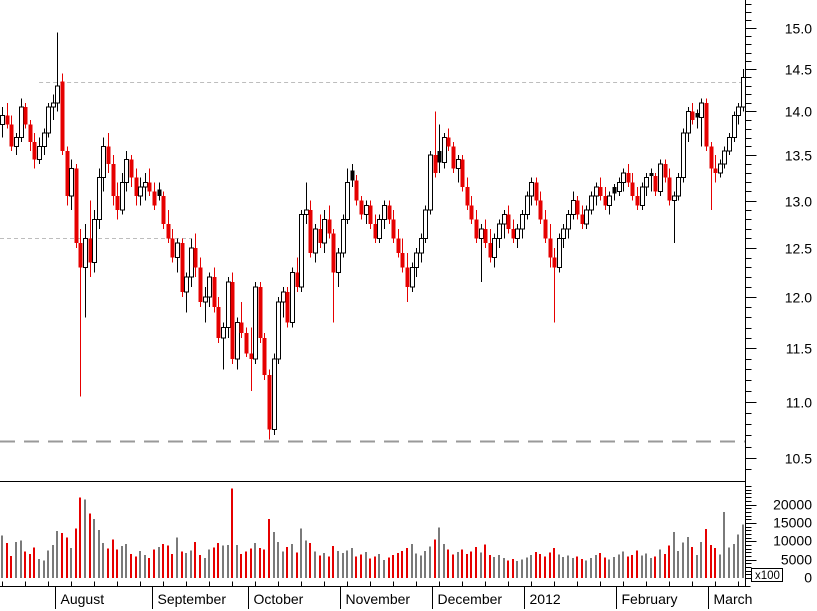 The image size is (817, 611). I want to click on month-separators, so click(382, 597).